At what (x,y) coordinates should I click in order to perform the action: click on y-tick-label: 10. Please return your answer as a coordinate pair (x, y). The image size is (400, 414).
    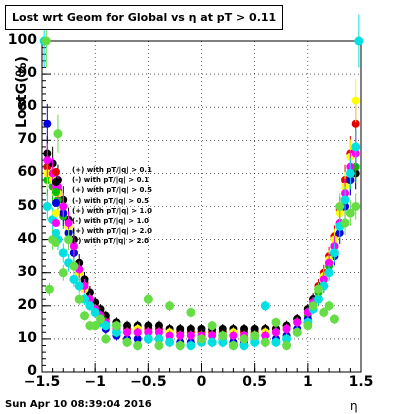
    Looking at the image, I should click on (27, 337).